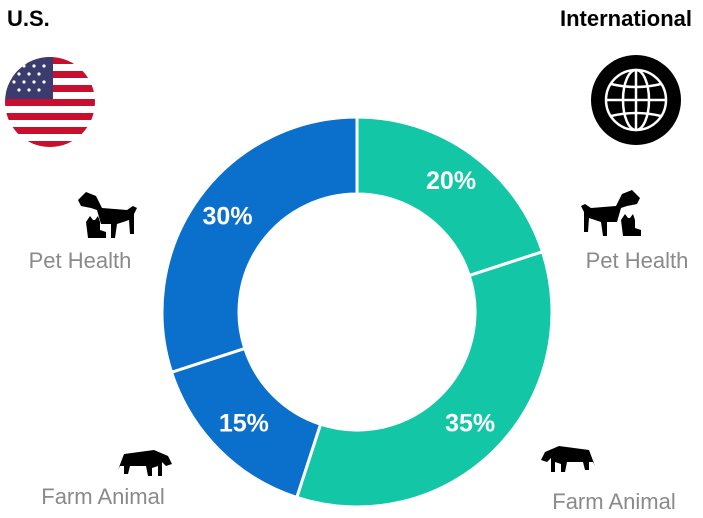  Describe the element at coordinates (228, 217) in the screenshot. I see `value-label: 30%` at that location.